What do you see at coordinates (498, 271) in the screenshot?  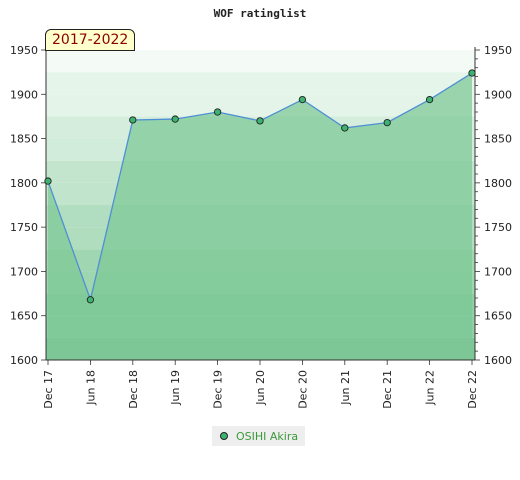 I see `y-tick-label-right: 1700` at bounding box center [498, 271].